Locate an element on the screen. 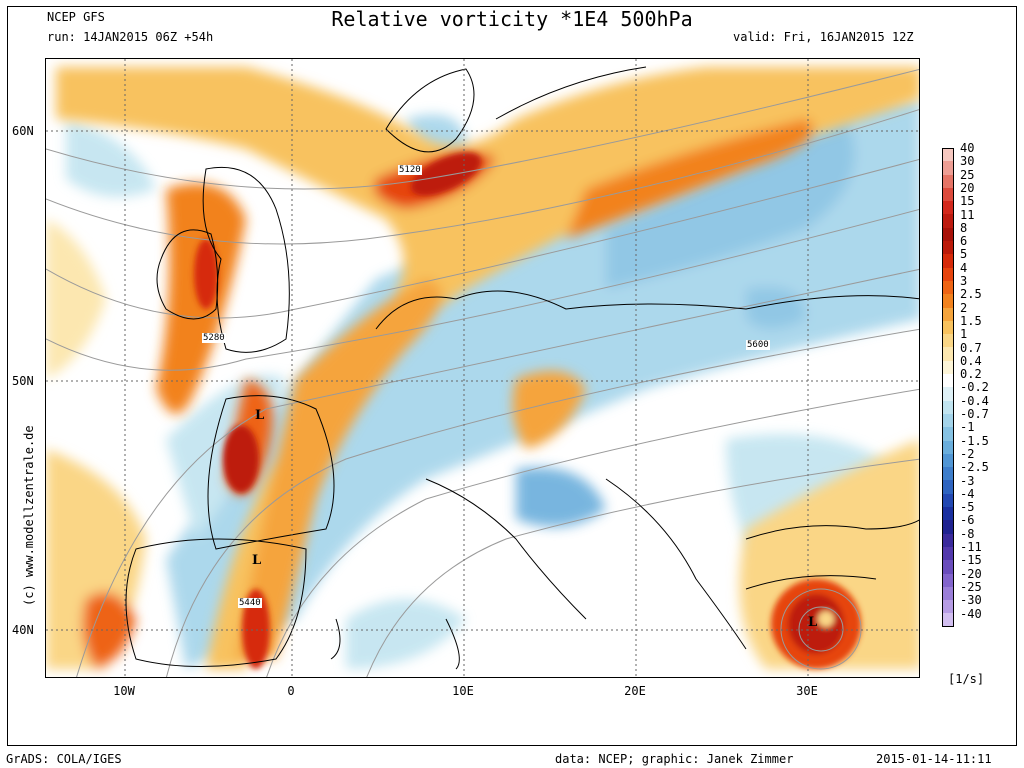 The width and height of the screenshot is (1024, 768). contour-label-5120: 5120 is located at coordinates (410, 170).